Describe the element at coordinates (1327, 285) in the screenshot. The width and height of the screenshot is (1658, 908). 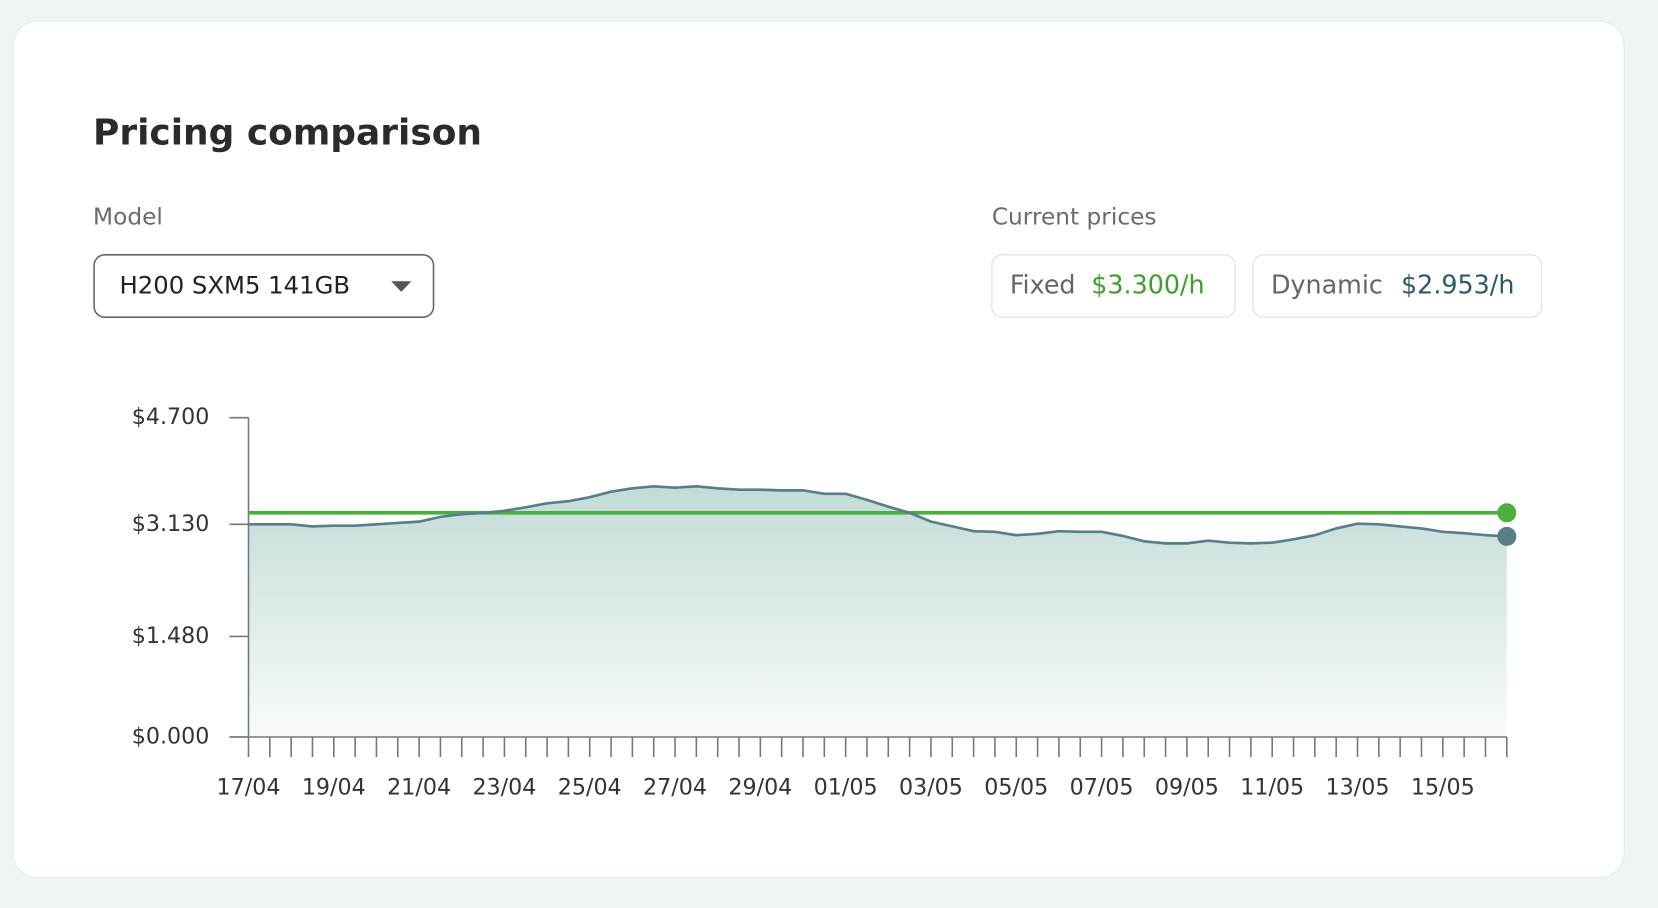
I see `dynamic-label: Dynamic` at that location.